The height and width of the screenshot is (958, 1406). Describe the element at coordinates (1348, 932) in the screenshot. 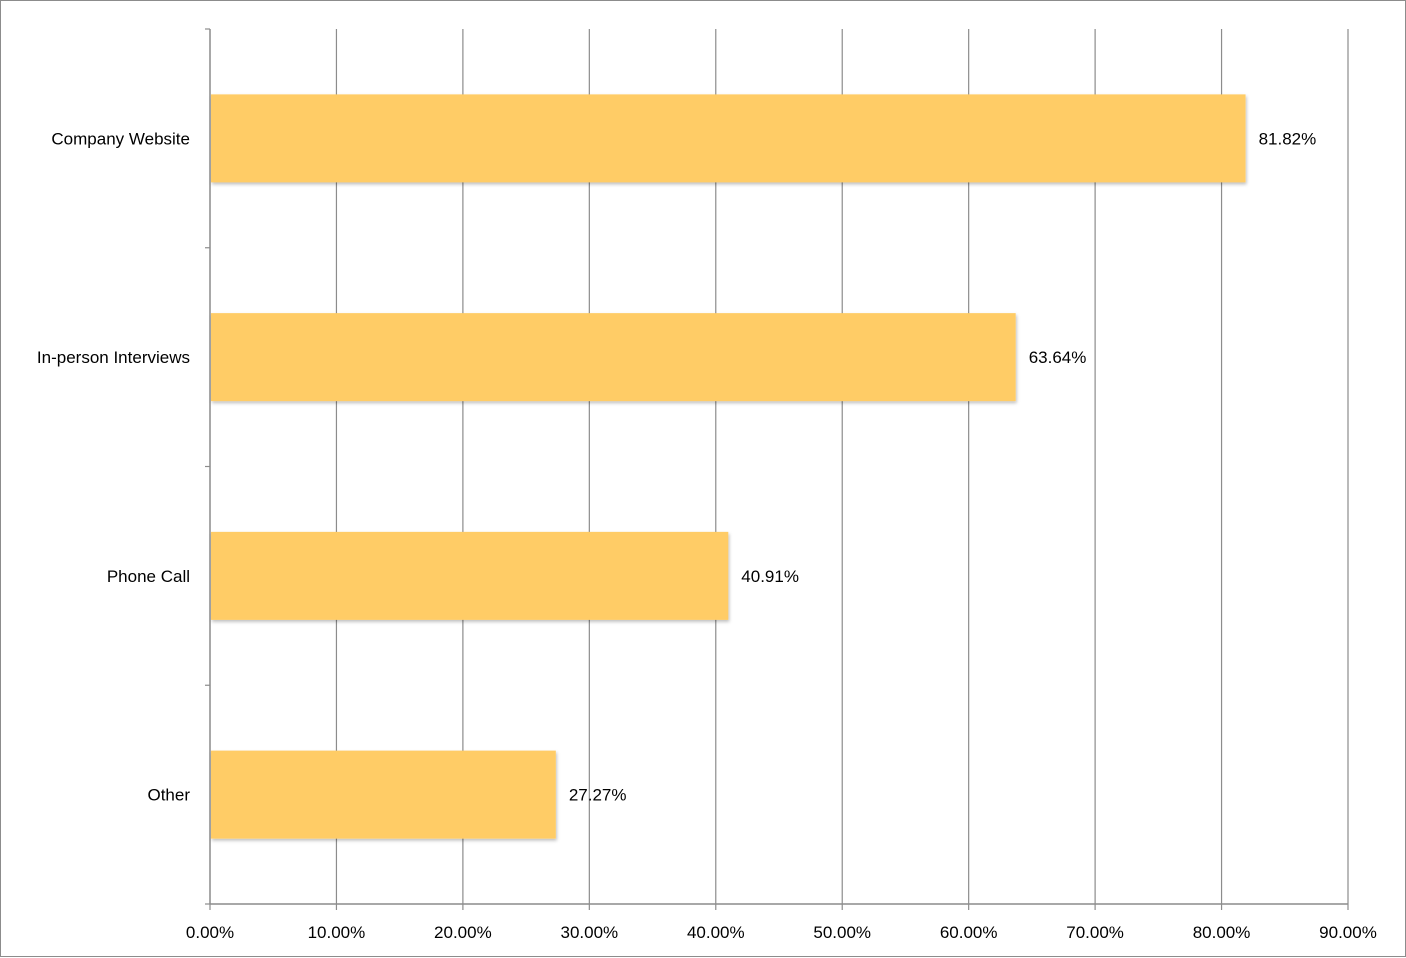

I see `x-tick-label: 90.00%` at that location.